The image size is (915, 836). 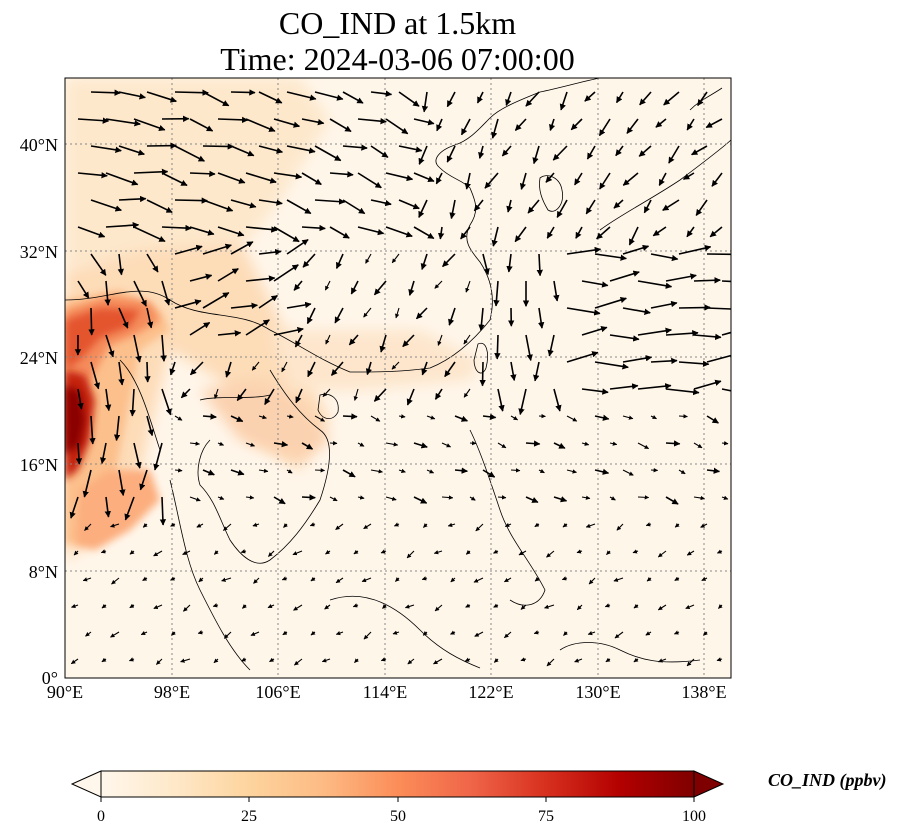 What do you see at coordinates (397, 23) in the screenshot?
I see `map-title-line1: CO_IND at 1.5km` at bounding box center [397, 23].